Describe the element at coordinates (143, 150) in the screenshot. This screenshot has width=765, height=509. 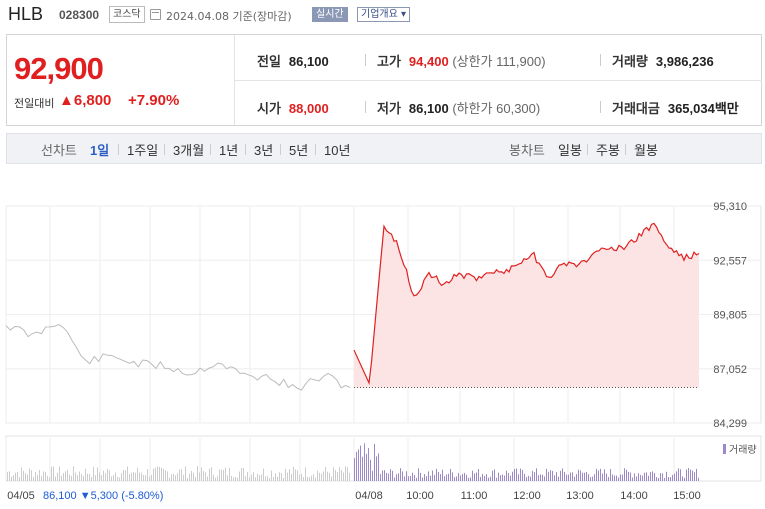
I see `tab-1week: 1주일` at that location.